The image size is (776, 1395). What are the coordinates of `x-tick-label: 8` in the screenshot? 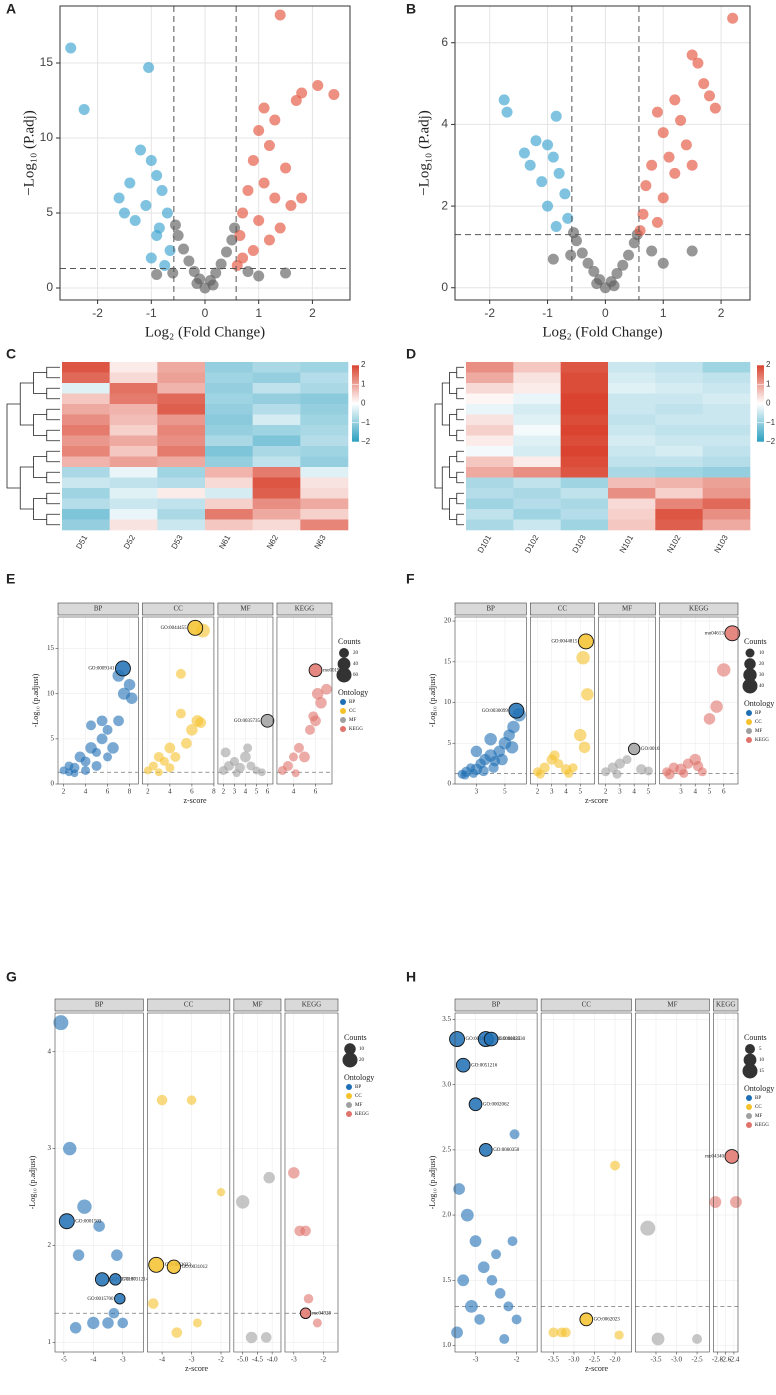 It's located at (214, 792).